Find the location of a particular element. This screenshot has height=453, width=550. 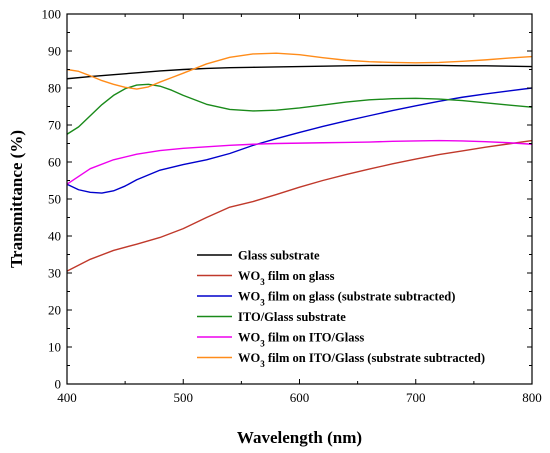

y-tick-label: 70 is located at coordinates (54, 125).